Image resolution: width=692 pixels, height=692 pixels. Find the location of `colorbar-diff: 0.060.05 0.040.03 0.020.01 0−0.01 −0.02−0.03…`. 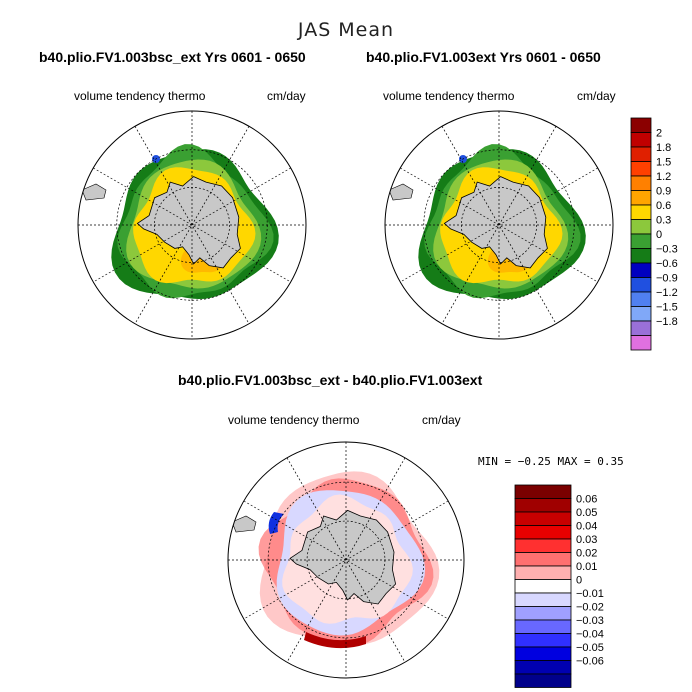

colorbar-diff: 0.060.05 0.040.03 0.020.01 0−0.01 −0.02−0.03… is located at coordinates (559, 586).